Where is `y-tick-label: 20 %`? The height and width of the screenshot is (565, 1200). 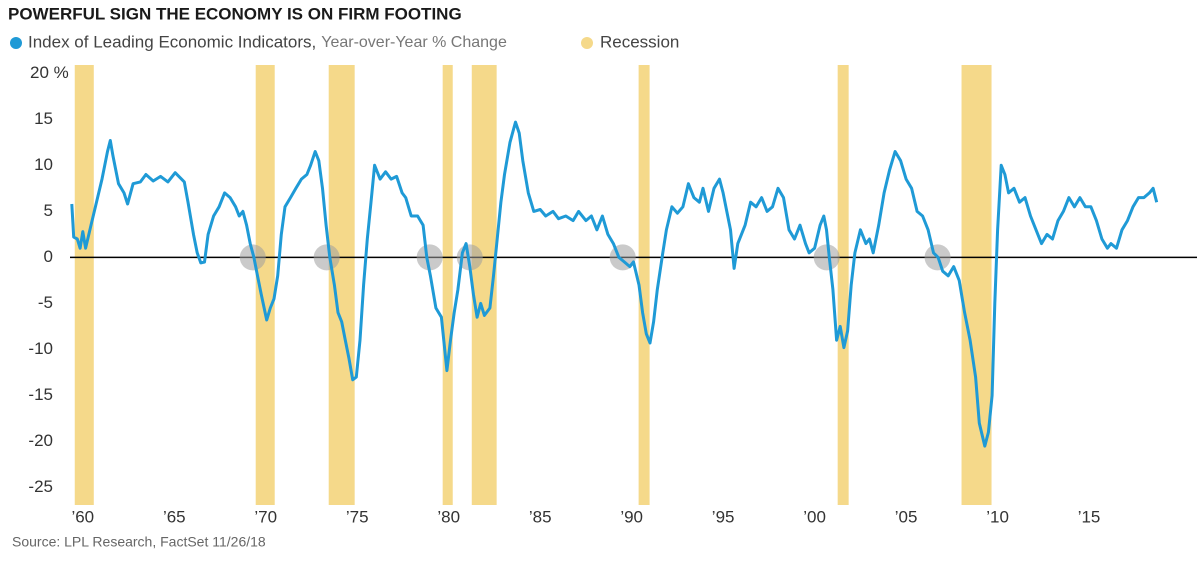
y-tick-label: 20 % is located at coordinates (49, 72).